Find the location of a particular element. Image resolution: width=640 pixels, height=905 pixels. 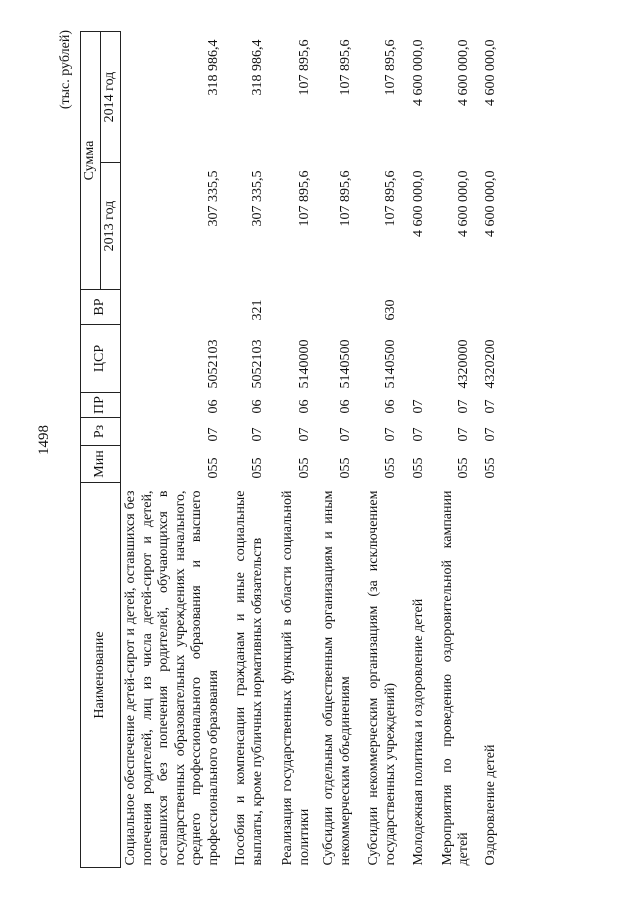

units-label: (тыс. рублей) is located at coordinates (65, 70).